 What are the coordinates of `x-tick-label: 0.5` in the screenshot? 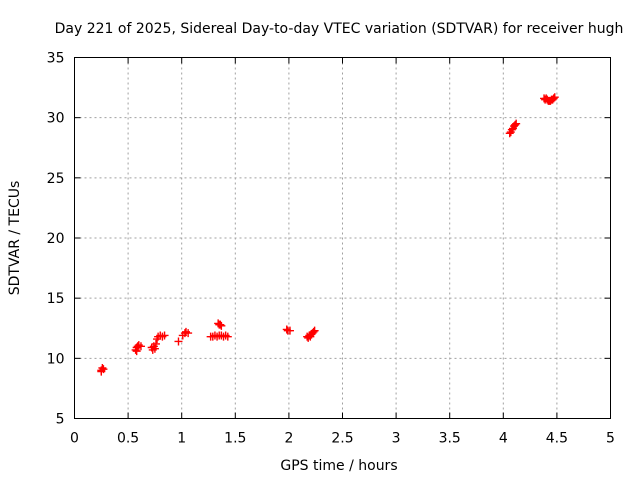 It's located at (128, 439).